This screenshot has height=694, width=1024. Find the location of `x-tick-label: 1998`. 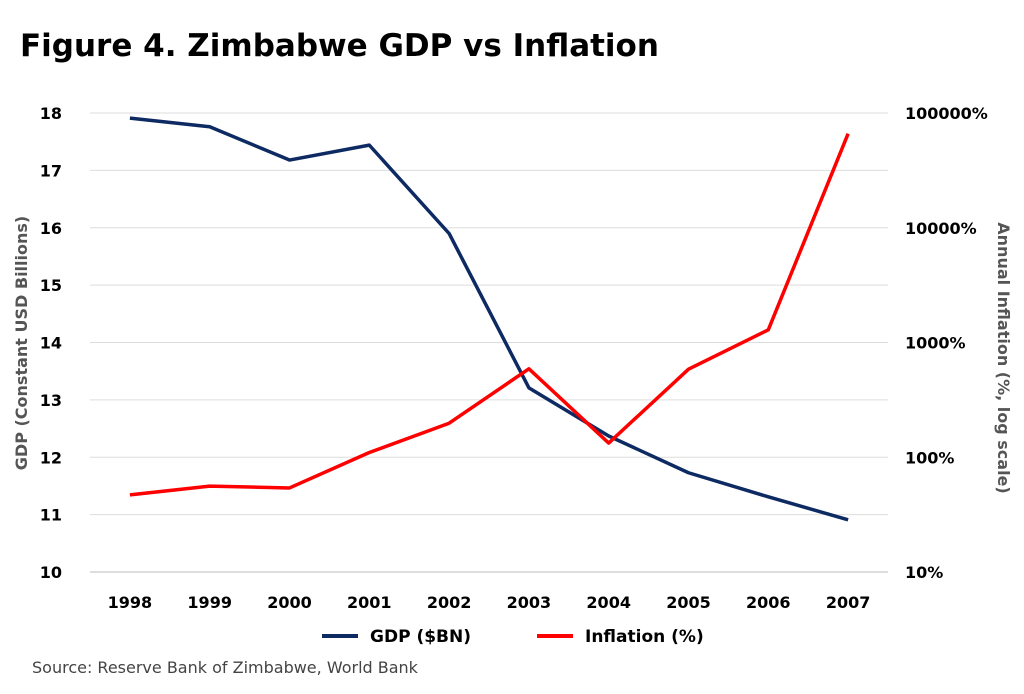

x-tick-label: 1998 is located at coordinates (130, 602).